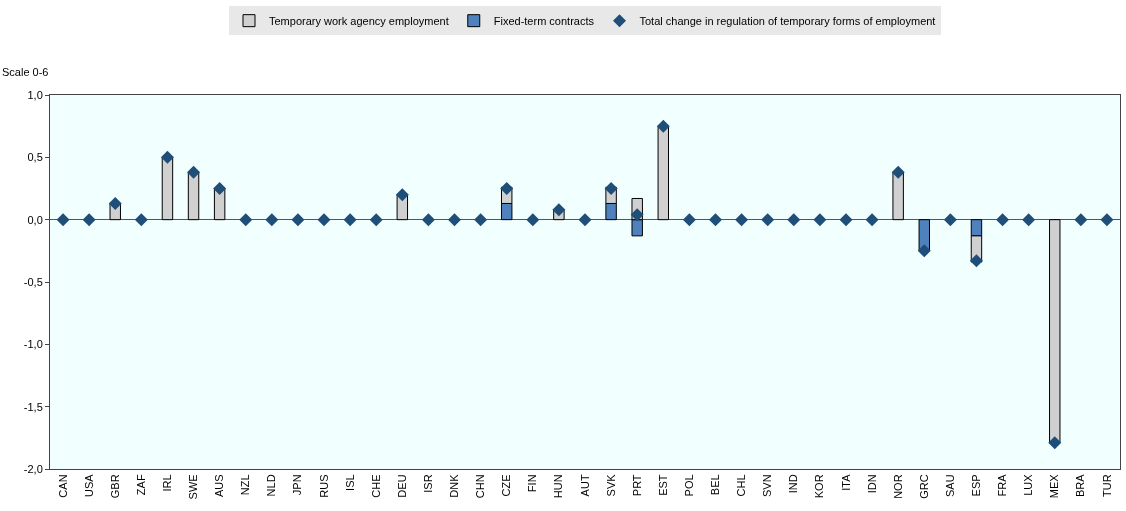 This screenshot has width=1126, height=511. I want to click on x-tick-label: BEL, so click(715, 485).